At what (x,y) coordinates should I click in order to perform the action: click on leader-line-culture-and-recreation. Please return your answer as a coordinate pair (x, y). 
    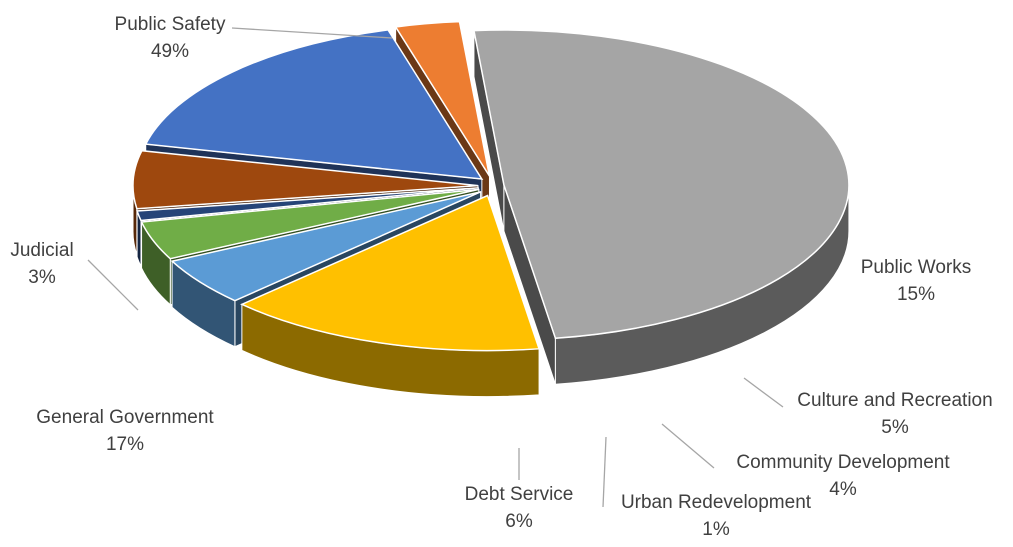
    Looking at the image, I should click on (763, 392).